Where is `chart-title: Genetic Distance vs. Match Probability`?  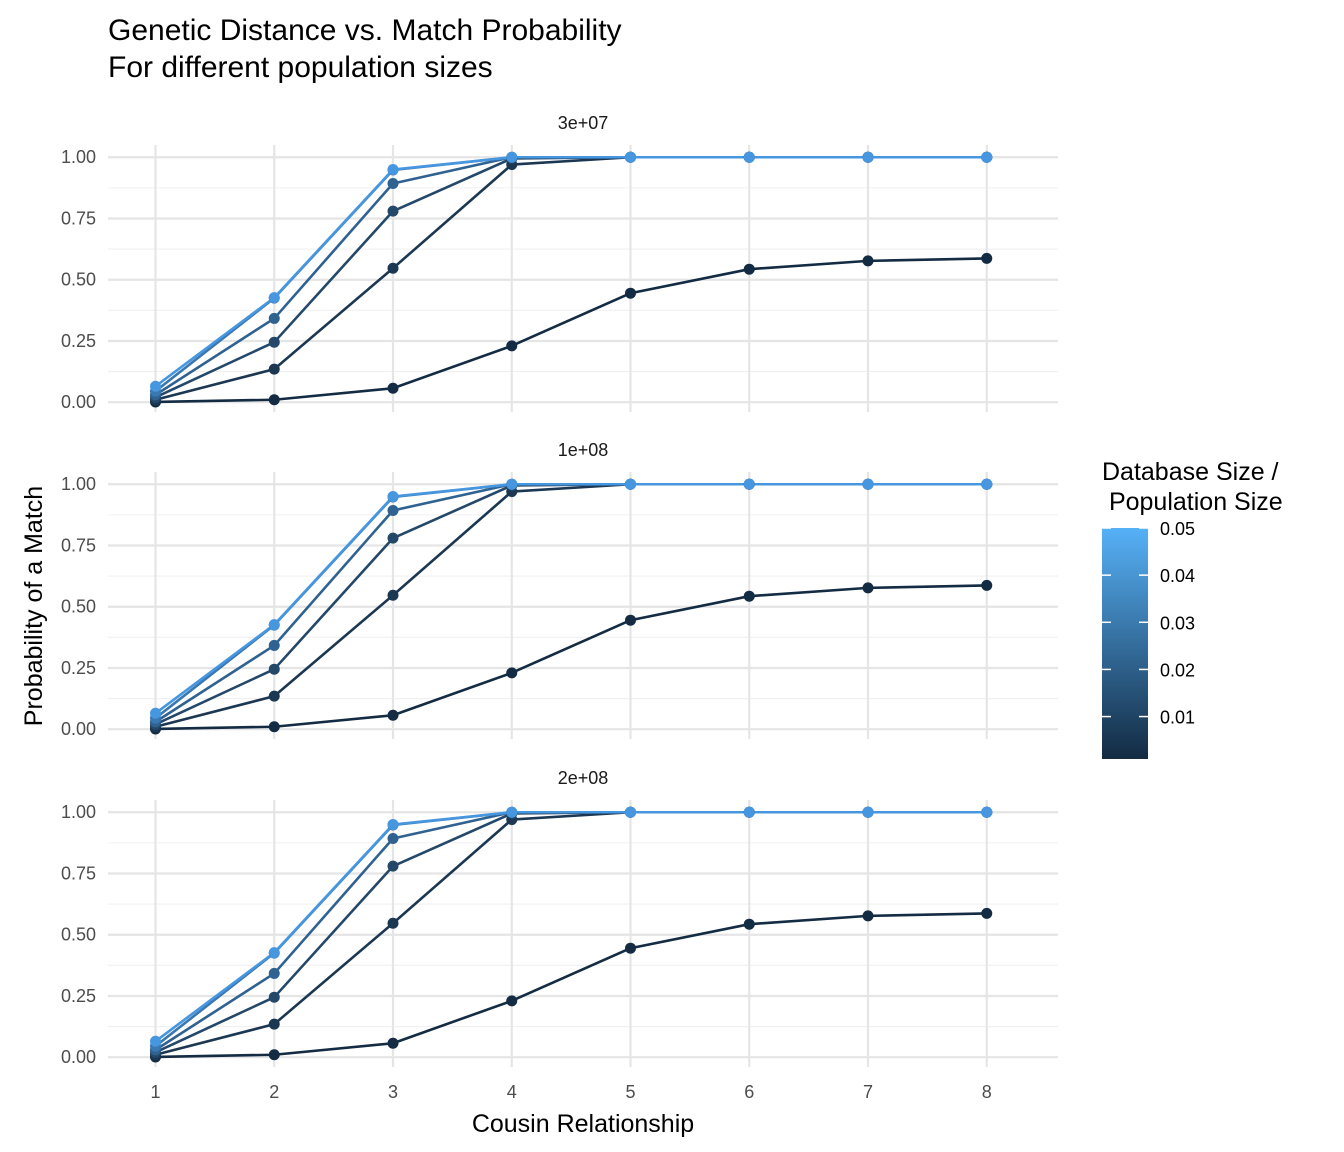 chart-title: Genetic Distance vs. Match Probability is located at coordinates (365, 30).